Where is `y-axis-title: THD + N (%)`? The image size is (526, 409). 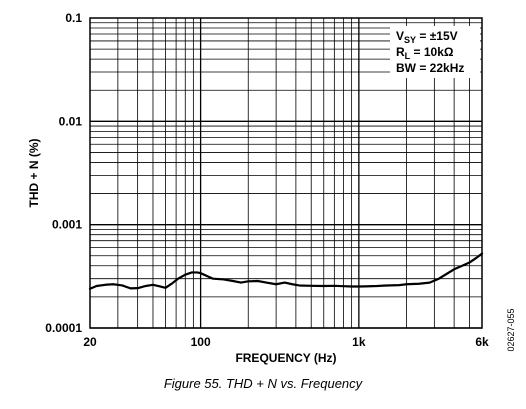 y-axis-title: THD + N (%) is located at coordinates (34, 172).